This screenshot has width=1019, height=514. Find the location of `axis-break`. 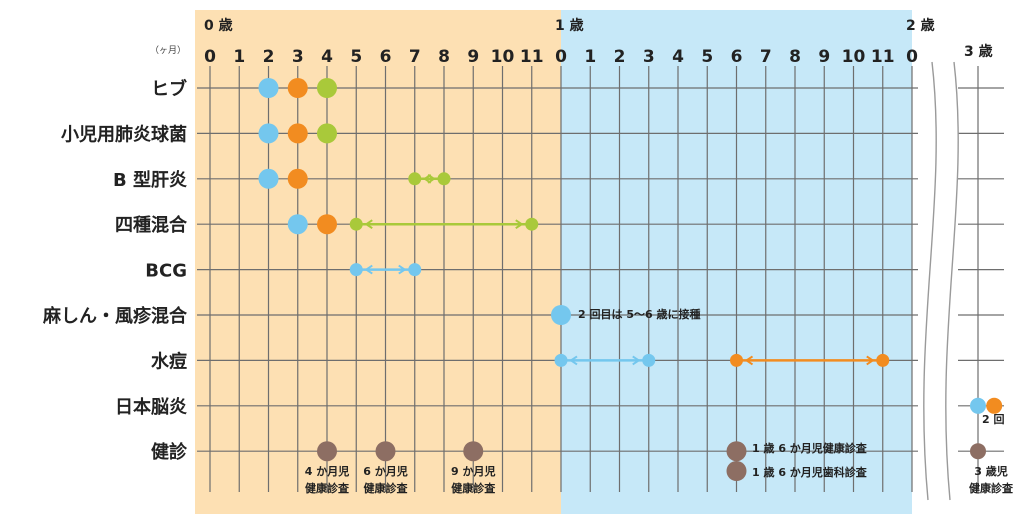

axis-break is located at coordinates (941, 281).